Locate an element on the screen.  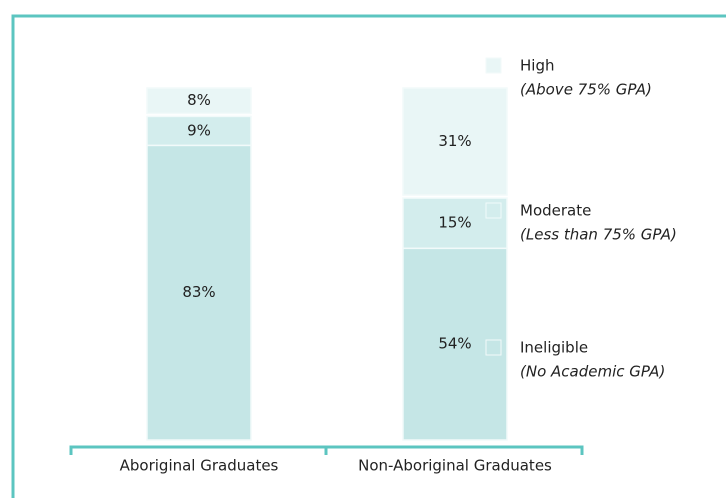
value-label: 83% is located at coordinates (198, 292).